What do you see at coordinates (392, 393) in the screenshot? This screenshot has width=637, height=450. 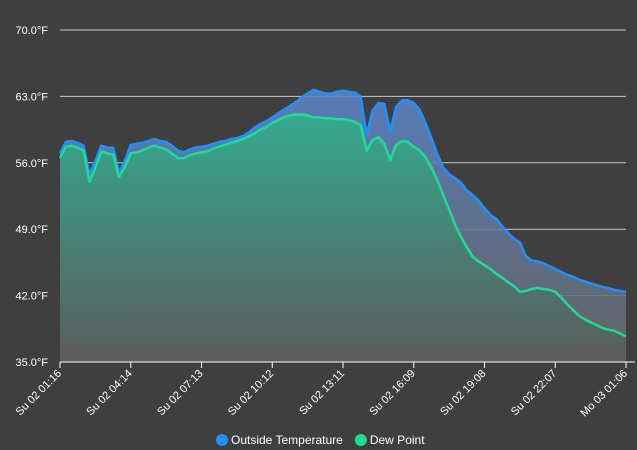 I see `x-tick-label: Su 02 16:09` at bounding box center [392, 393].